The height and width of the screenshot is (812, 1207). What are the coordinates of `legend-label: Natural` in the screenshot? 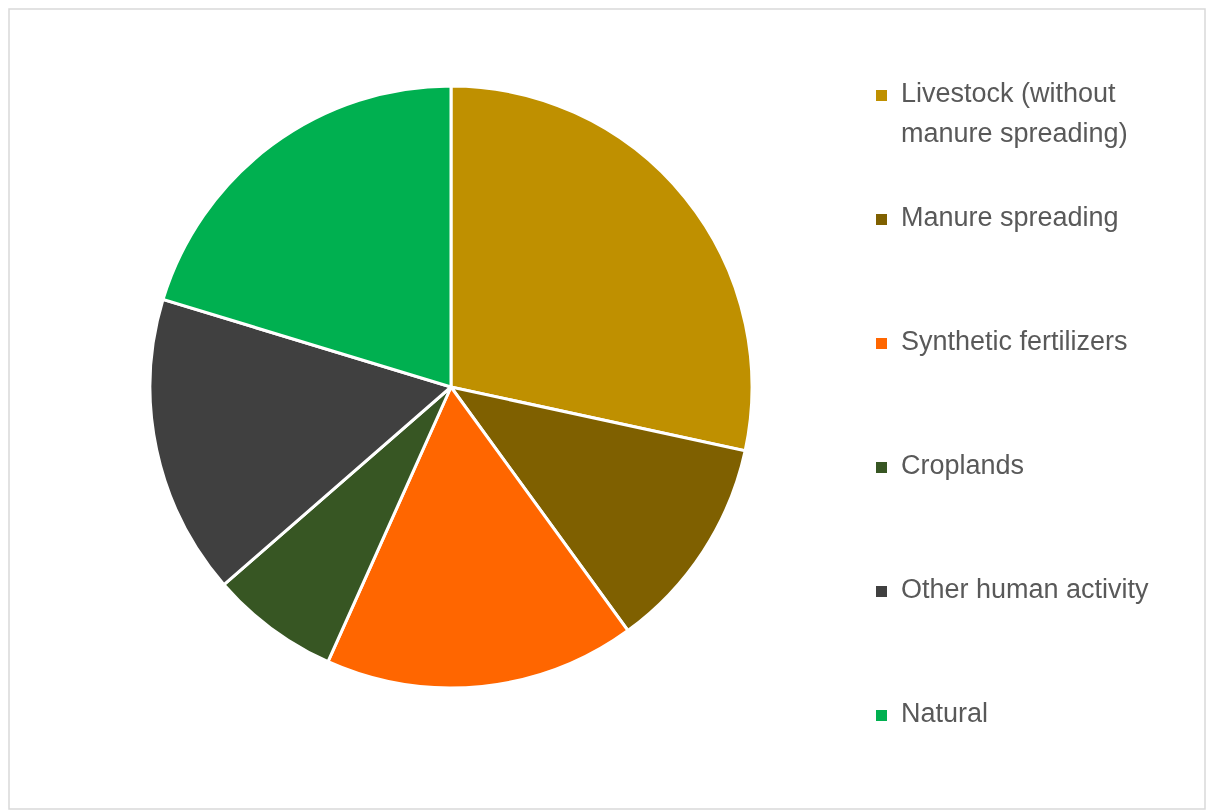 It's located at (945, 713).